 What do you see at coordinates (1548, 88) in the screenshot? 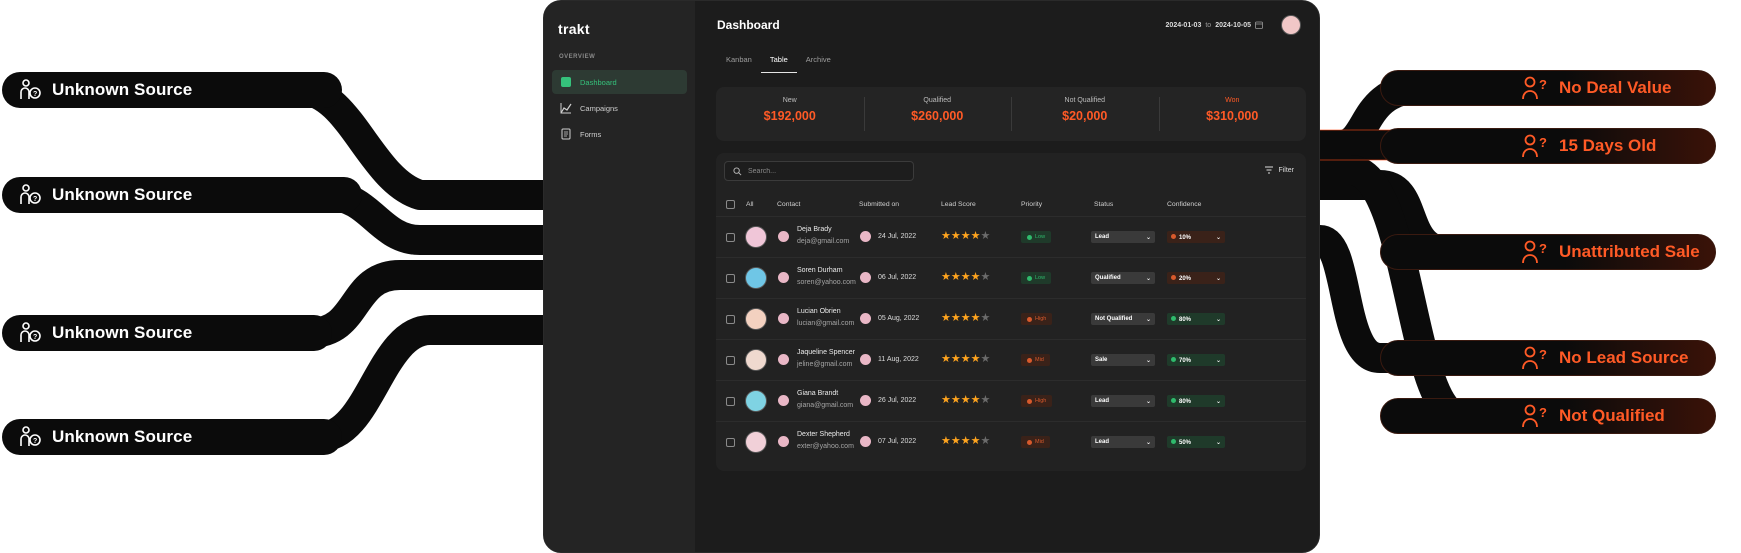
I see `right-label-1: ? No Deal Value` at bounding box center [1548, 88].